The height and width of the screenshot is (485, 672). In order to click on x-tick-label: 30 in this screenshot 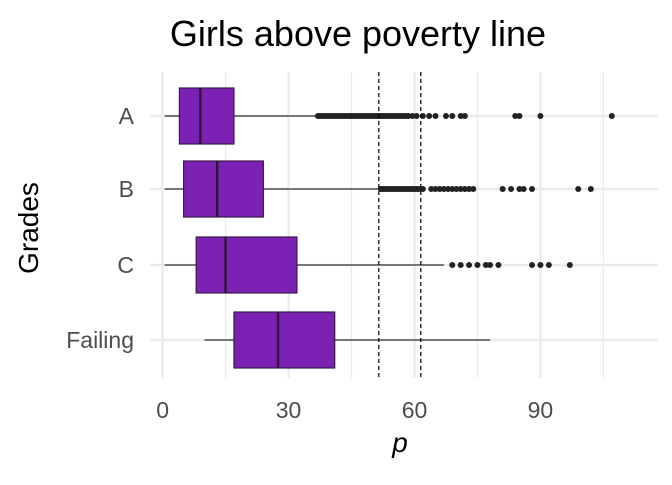, I will do `click(289, 410)`.